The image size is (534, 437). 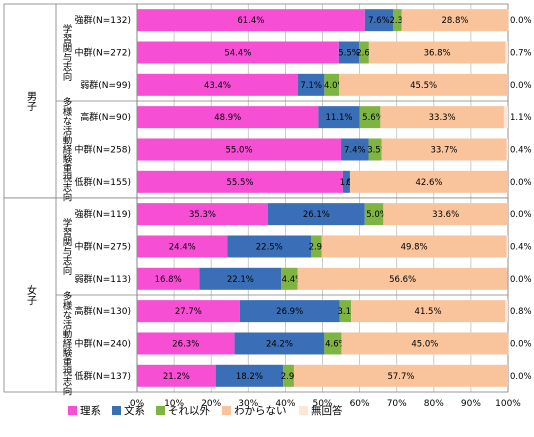 What do you see at coordinates (293, 280) in the screenshot?
I see `data-label: 4.4%` at bounding box center [293, 280].